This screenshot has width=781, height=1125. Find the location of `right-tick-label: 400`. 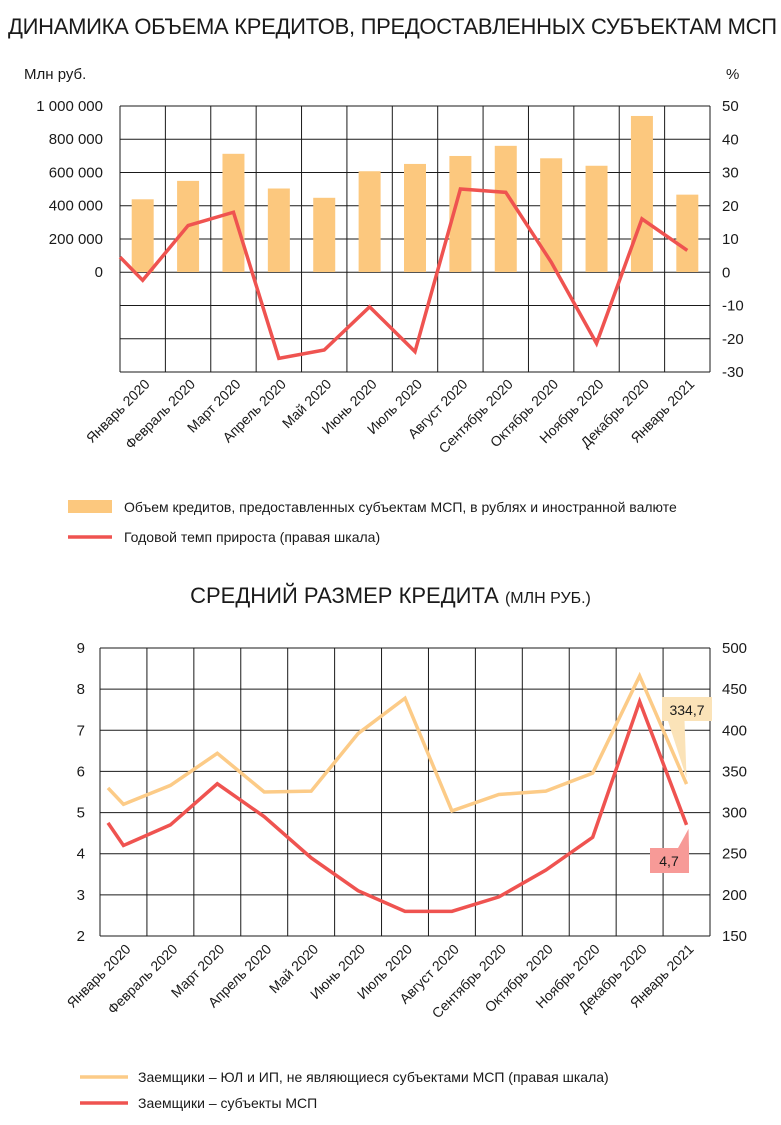

right-tick-label: 400 is located at coordinates (734, 730).